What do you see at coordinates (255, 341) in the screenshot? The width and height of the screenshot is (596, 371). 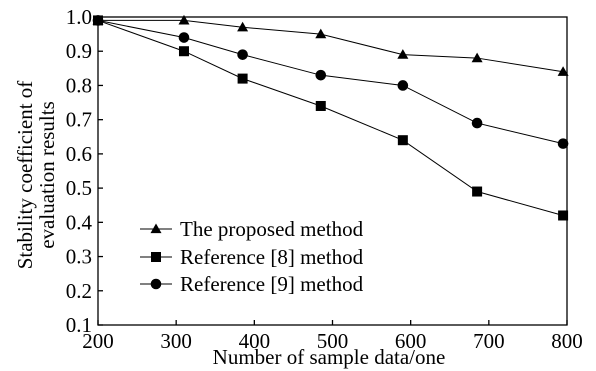 I see `x-tick-label: 400` at bounding box center [255, 341].